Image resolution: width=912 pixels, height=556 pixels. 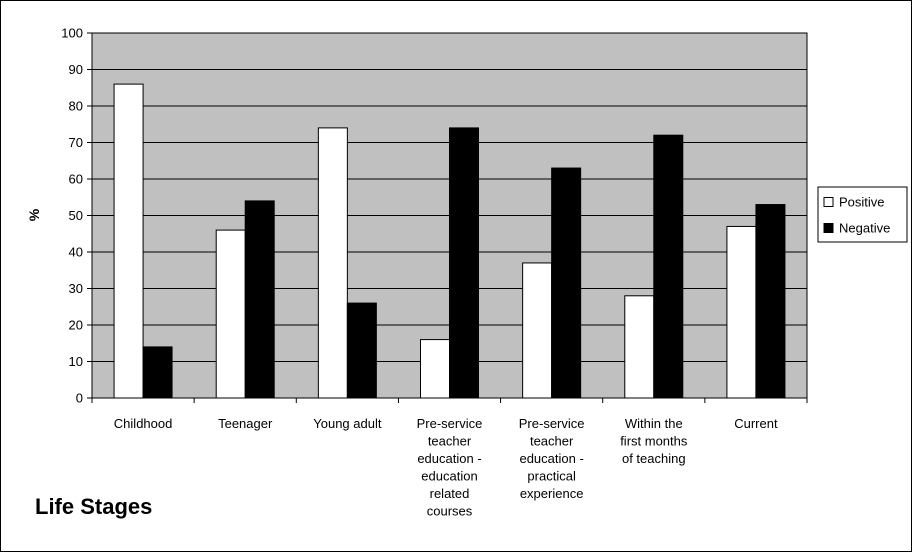 I want to click on x-category-label: Within the first months of teaching, so click(x=654, y=441).